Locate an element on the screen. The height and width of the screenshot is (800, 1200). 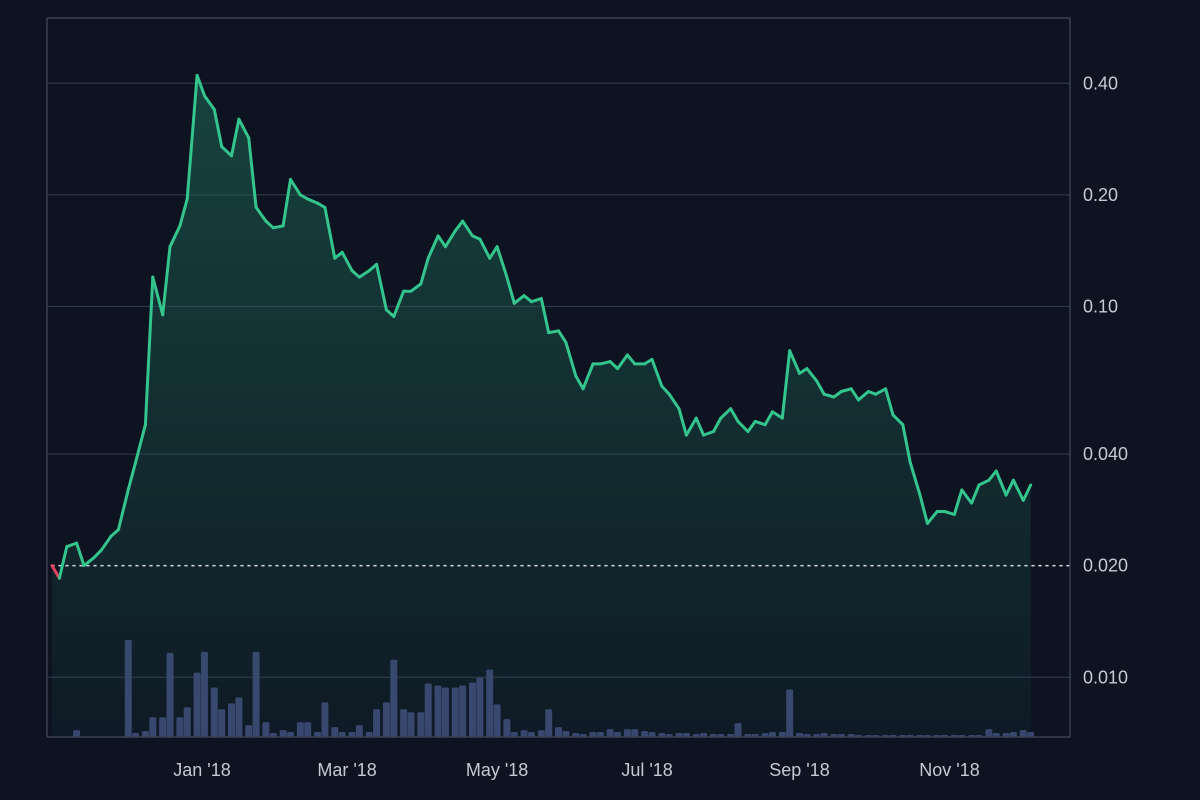
y-tick-label: 0.040 is located at coordinates (1105, 454).